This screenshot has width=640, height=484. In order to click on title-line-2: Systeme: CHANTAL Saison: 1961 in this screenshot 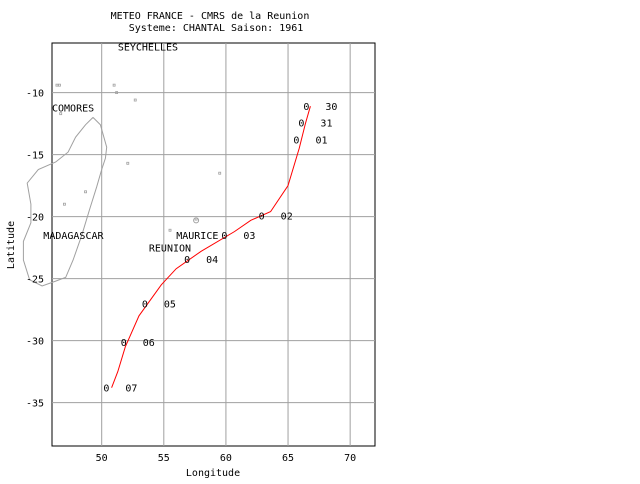, I will do `click(216, 28)`.